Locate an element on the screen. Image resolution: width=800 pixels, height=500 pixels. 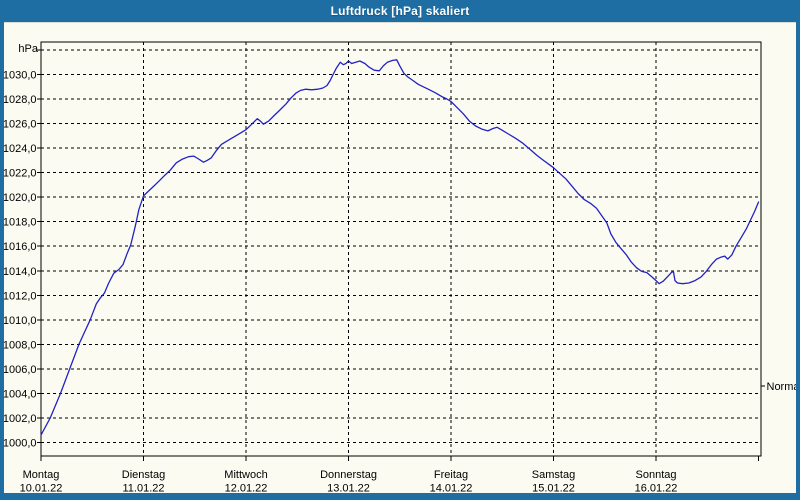
day-date-label: 11.01.22 is located at coordinates (143, 488).